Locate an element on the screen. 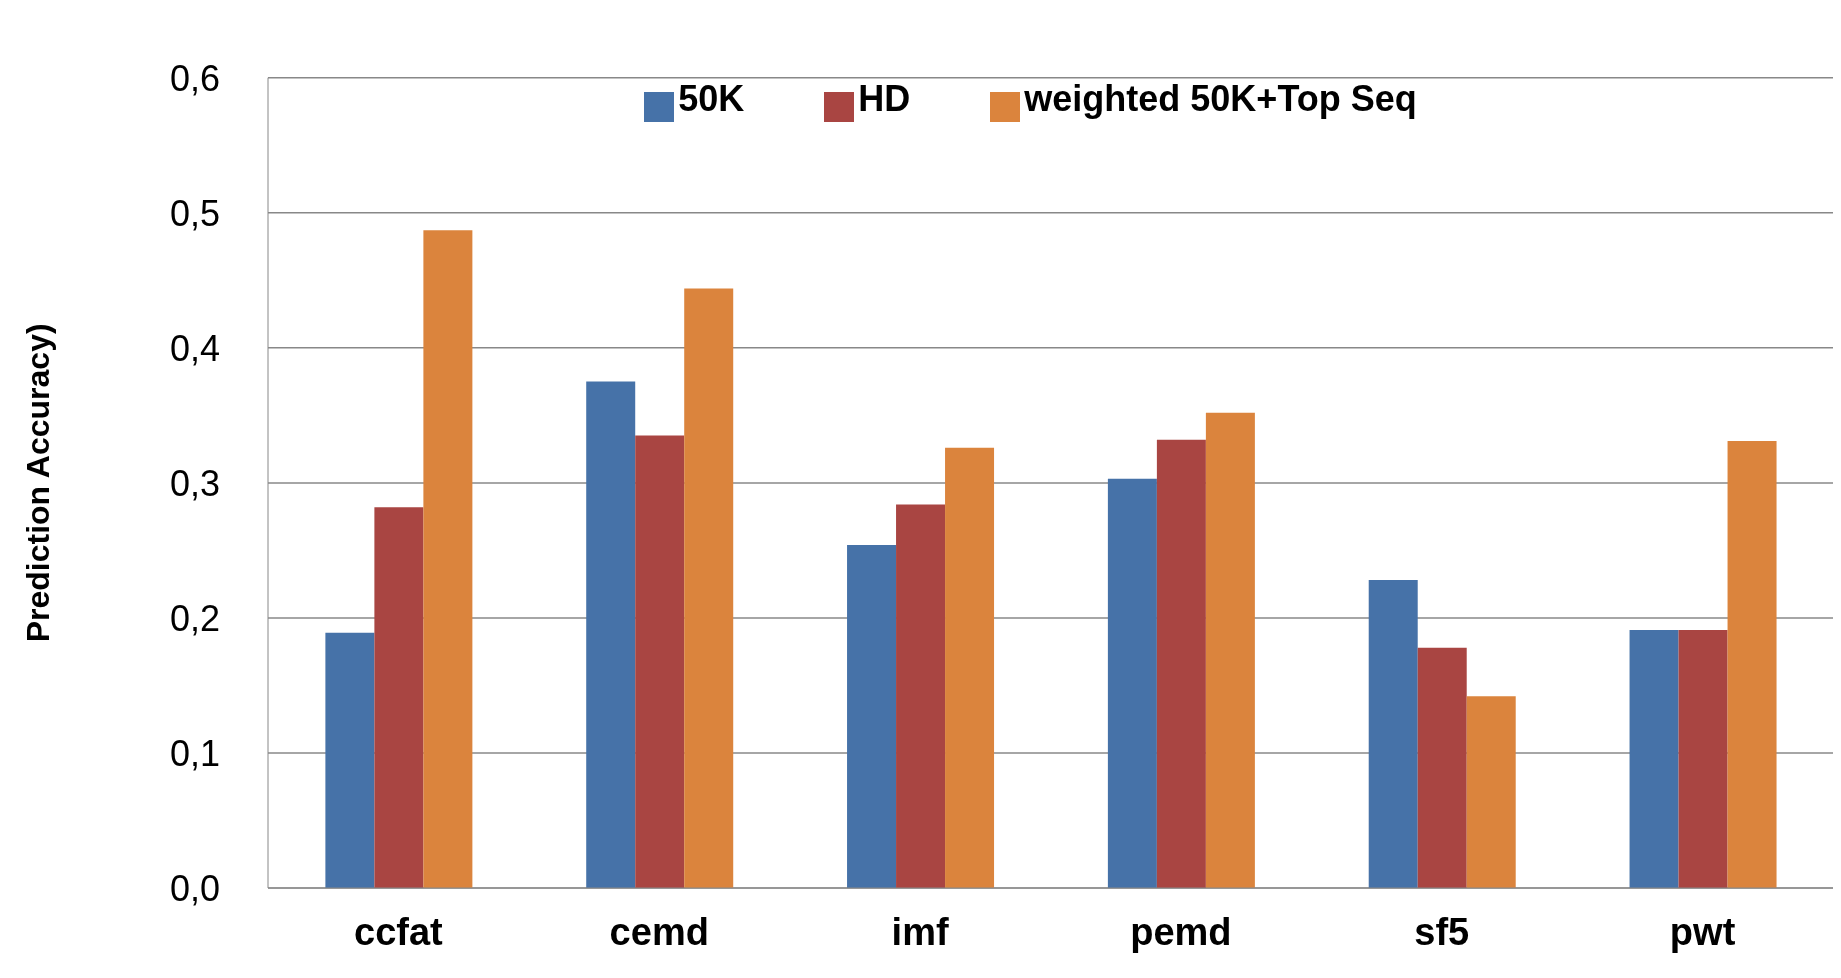 The height and width of the screenshot is (978, 1841). y-tick-label: 0,6 is located at coordinates (194, 78).